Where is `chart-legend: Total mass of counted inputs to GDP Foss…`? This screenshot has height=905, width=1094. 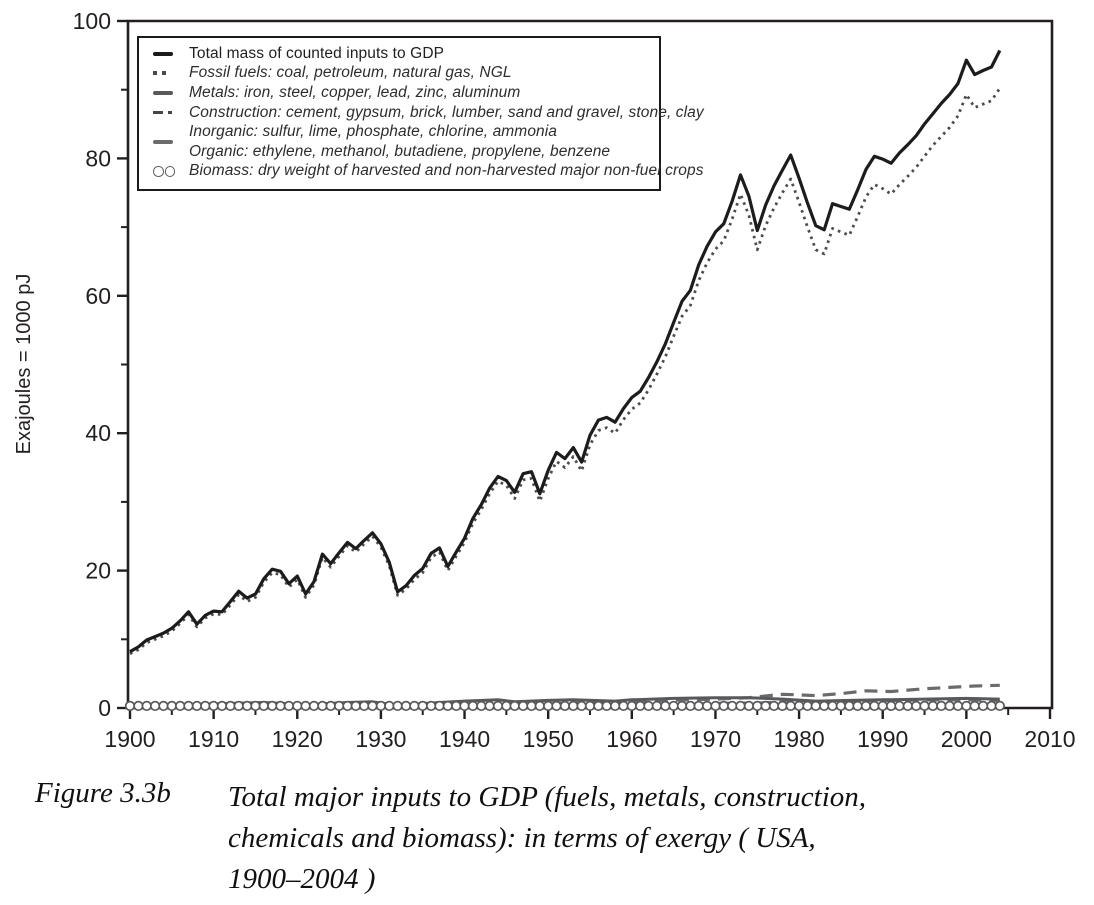 chart-legend: Total mass of counted inputs to GDP Foss… is located at coordinates (420, 114).